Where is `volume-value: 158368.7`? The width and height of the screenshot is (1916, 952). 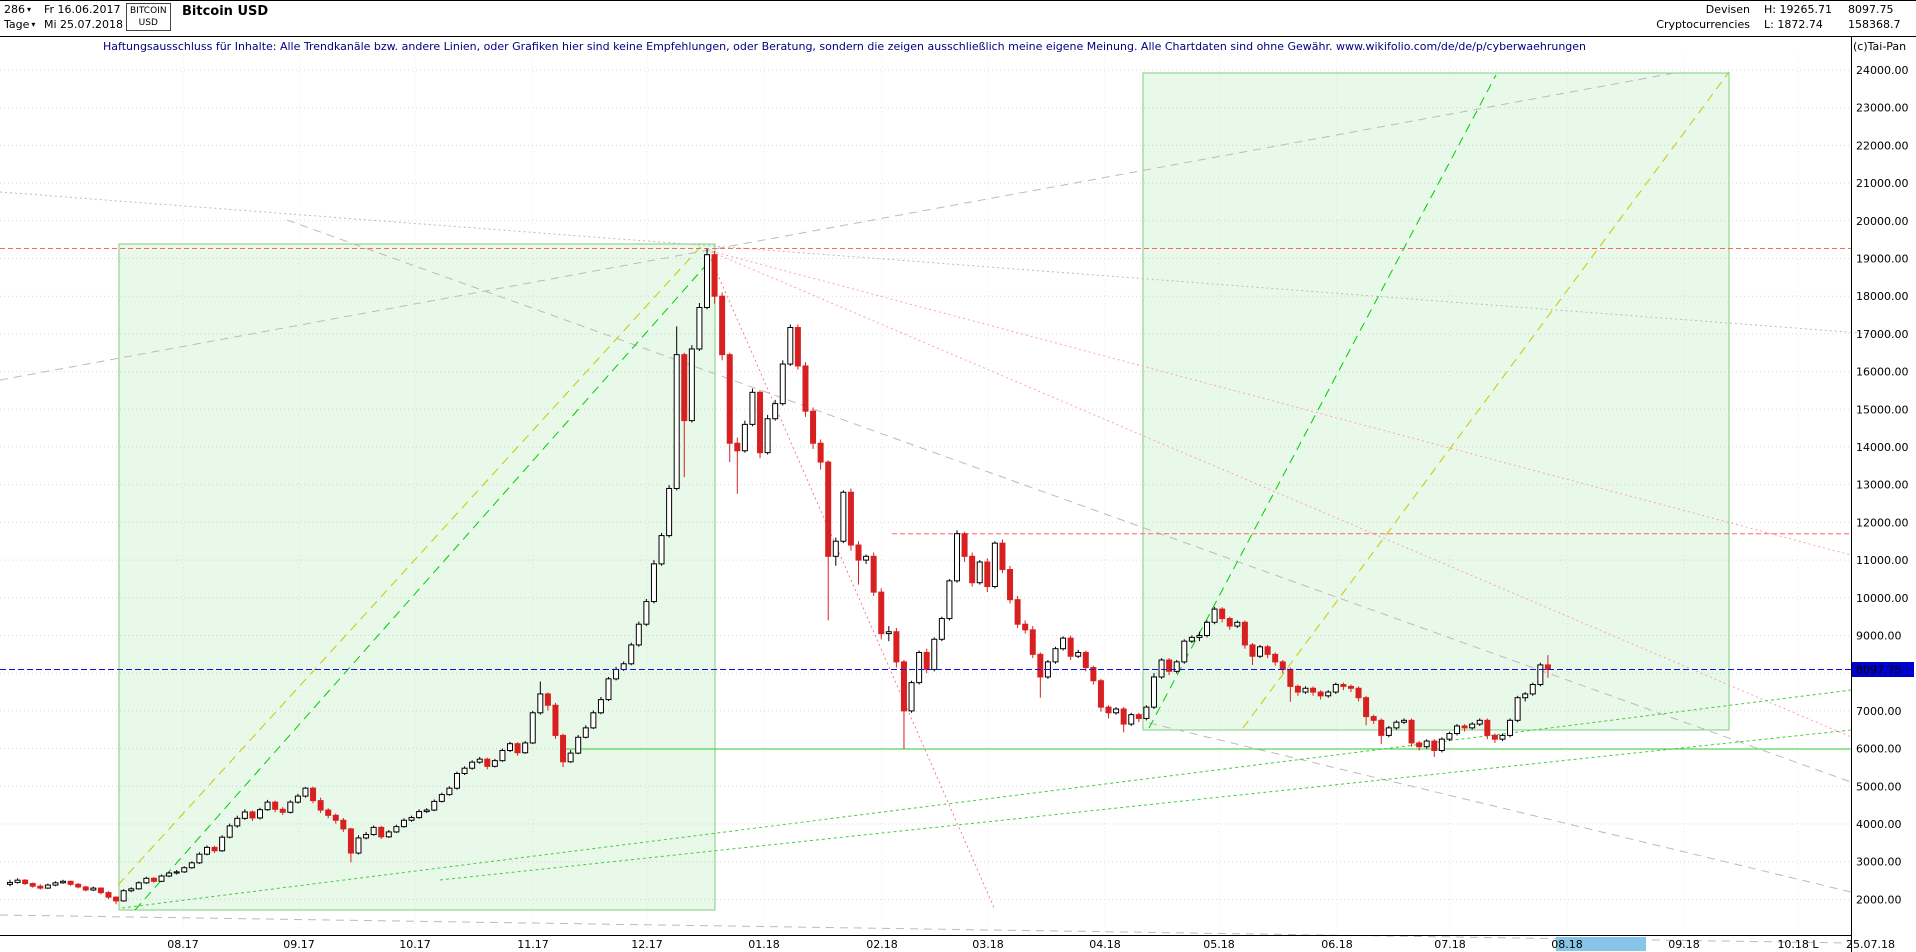
volume-value: 158368.7 is located at coordinates (1874, 24).